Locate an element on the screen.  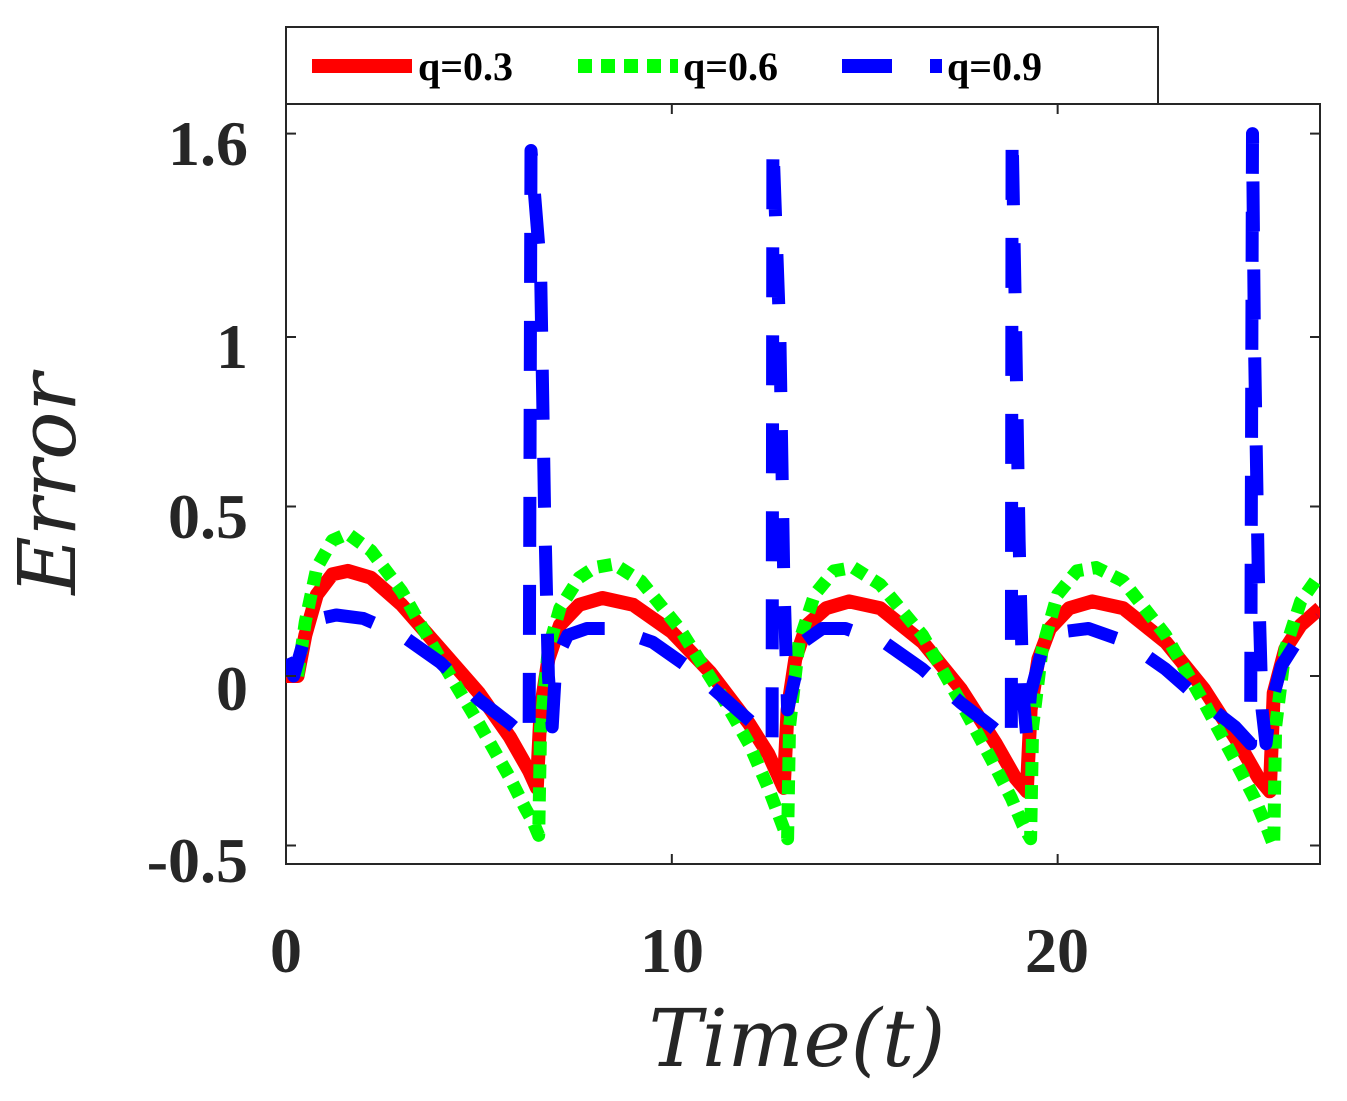
x-tick-label-10: 10 is located at coordinates (672, 950).